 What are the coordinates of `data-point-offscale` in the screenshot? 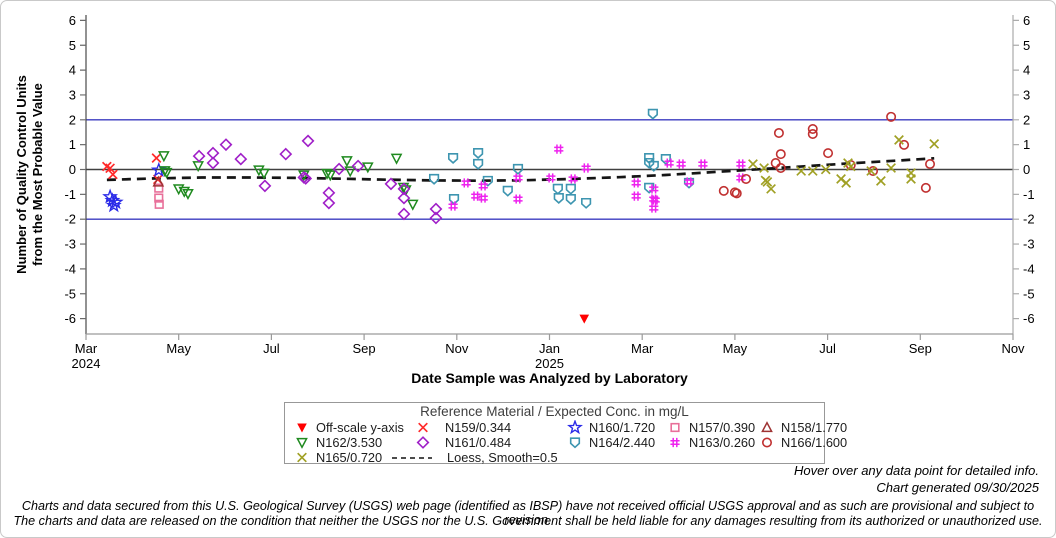 It's located at (584, 319).